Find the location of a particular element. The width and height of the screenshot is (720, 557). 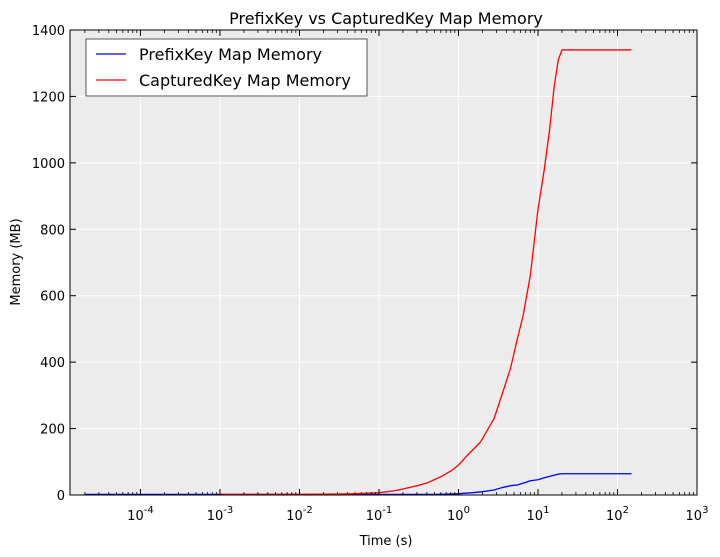

x-tick-label: 10⁰ is located at coordinates (458, 514).